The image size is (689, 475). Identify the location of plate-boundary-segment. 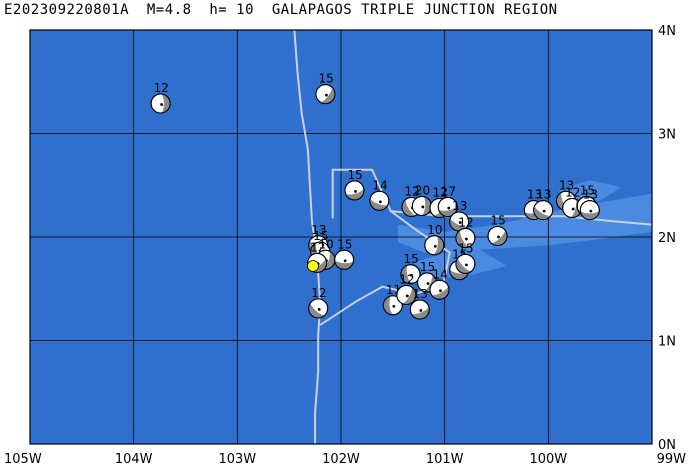
(385, 247).